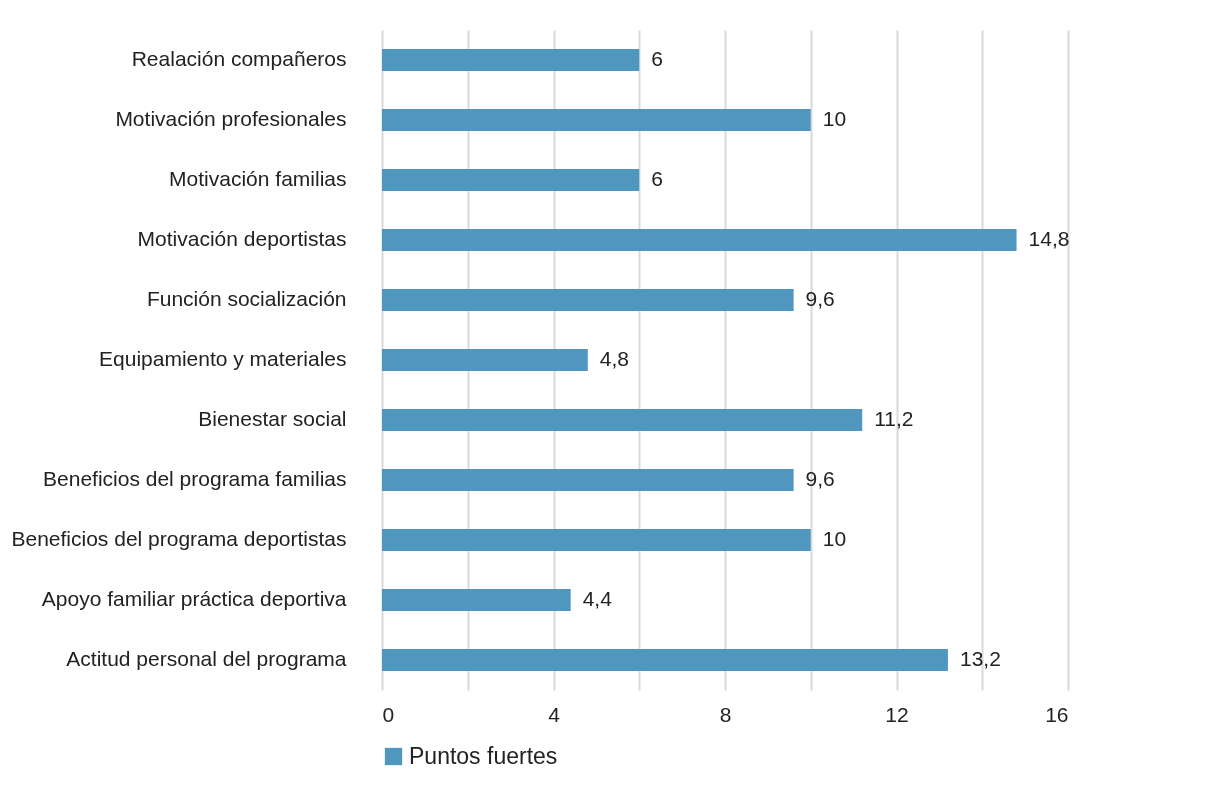  What do you see at coordinates (554, 714) in the screenshot?
I see `x-tick-label: 4` at bounding box center [554, 714].